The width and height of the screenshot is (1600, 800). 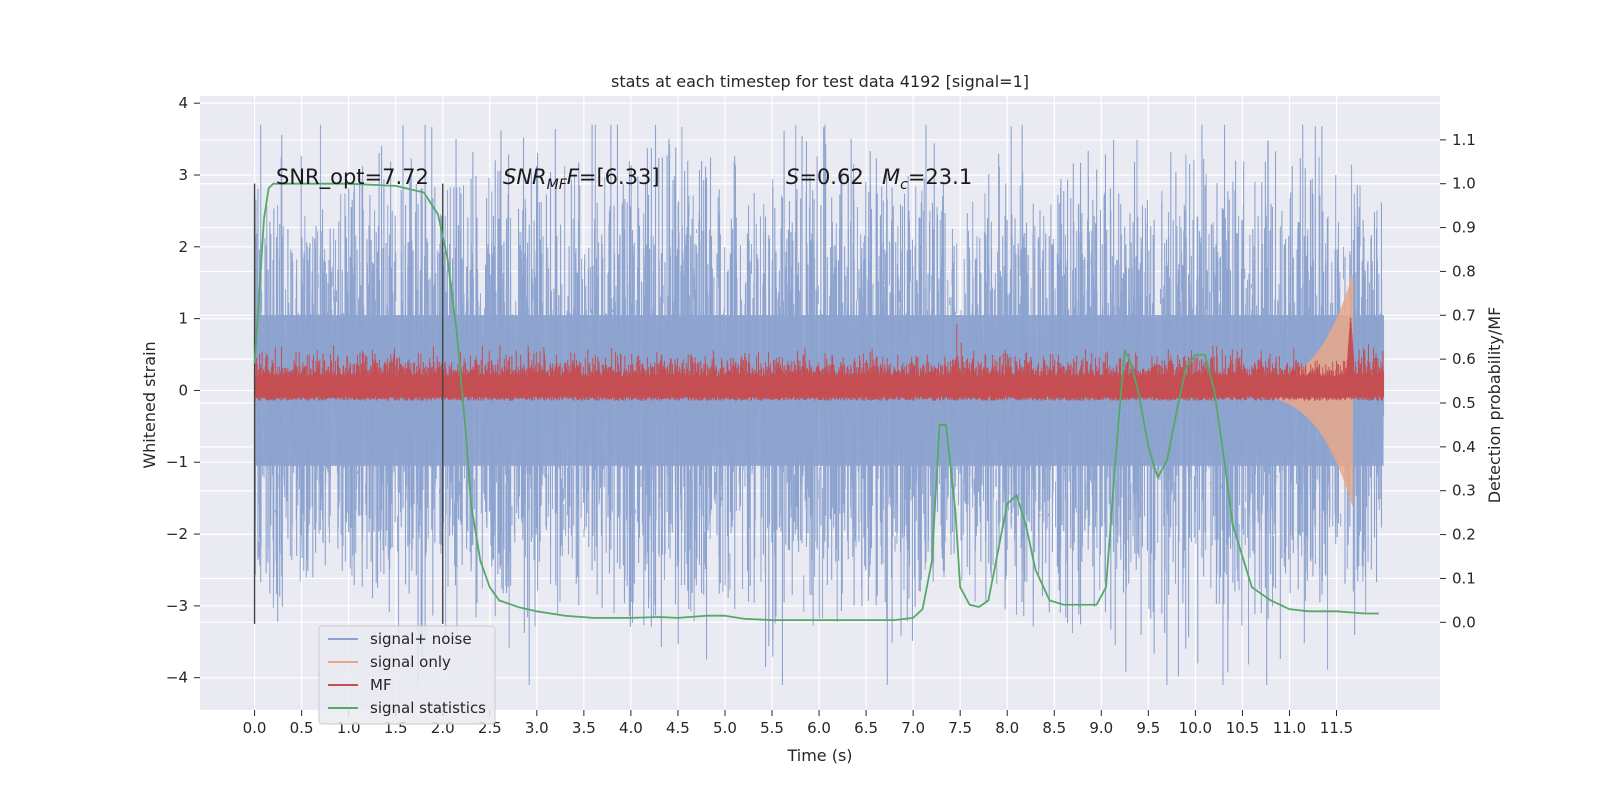 I want to click on x-tick-label: 4.0, so click(x=631, y=728).